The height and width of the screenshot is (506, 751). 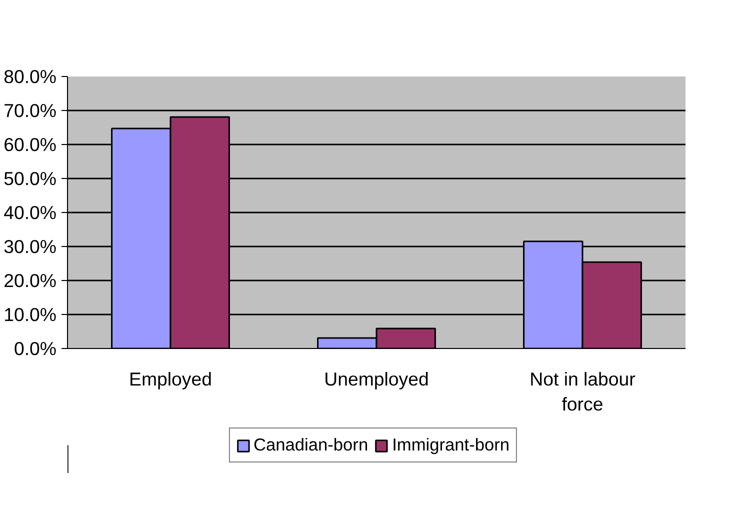 I want to click on x-tick-label: Employed, so click(x=170, y=379).